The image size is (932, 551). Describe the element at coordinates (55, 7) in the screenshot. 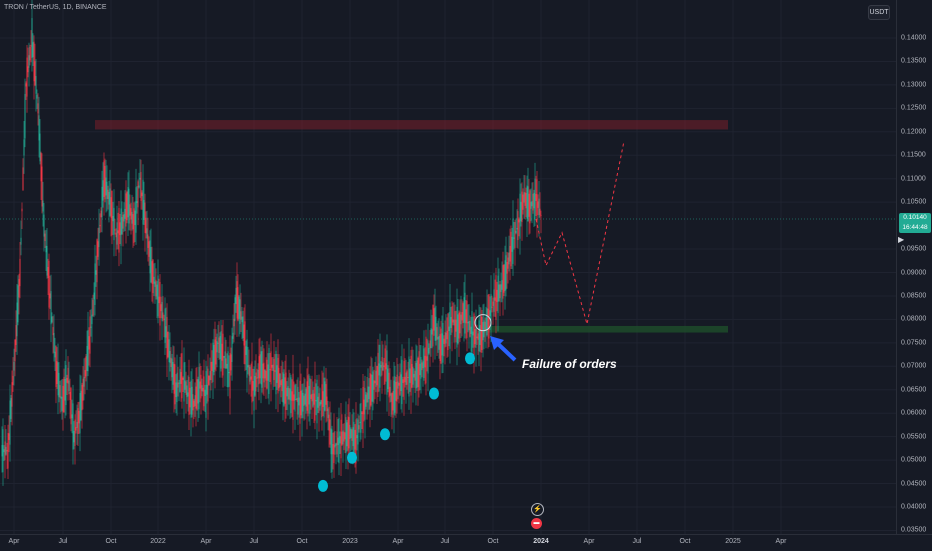

I see `symbol-header: TRON / TetherUS, 1D, BINANCE` at that location.